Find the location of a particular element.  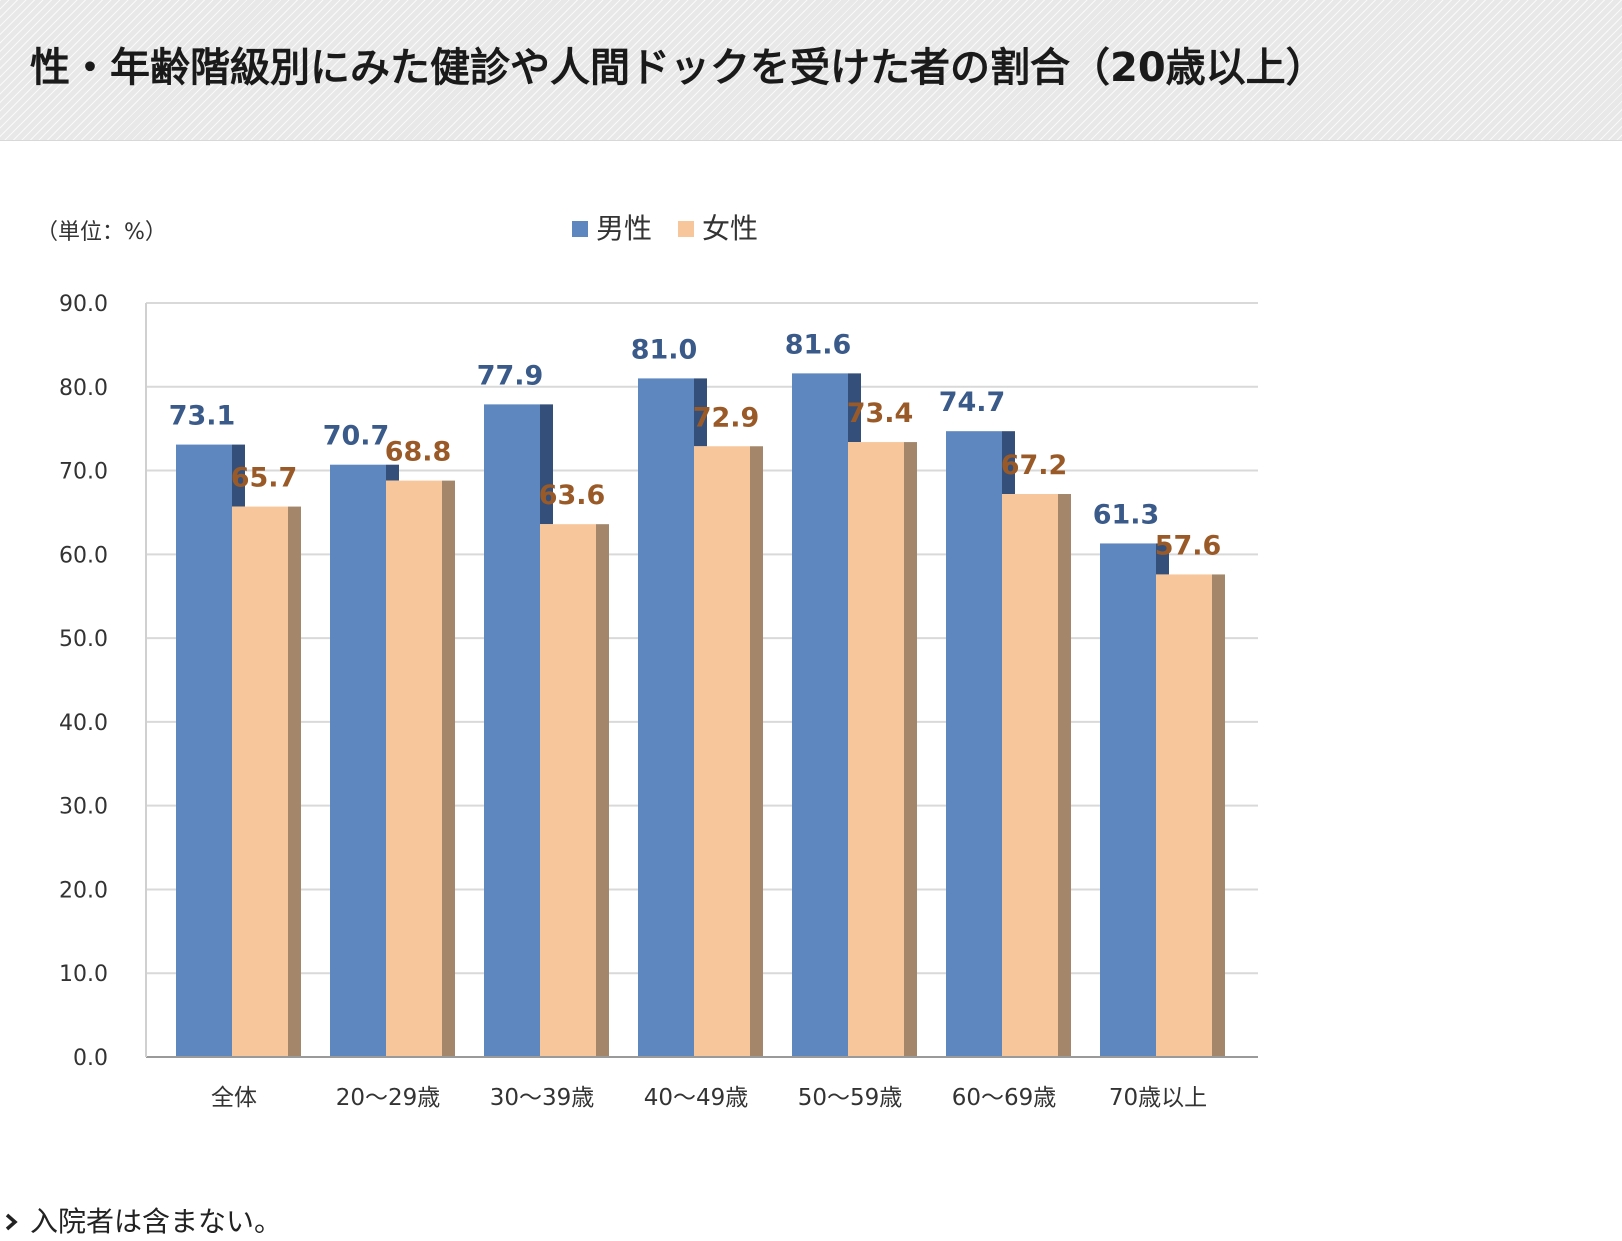

x-tick-label: 40～49歳 is located at coordinates (696, 1098).